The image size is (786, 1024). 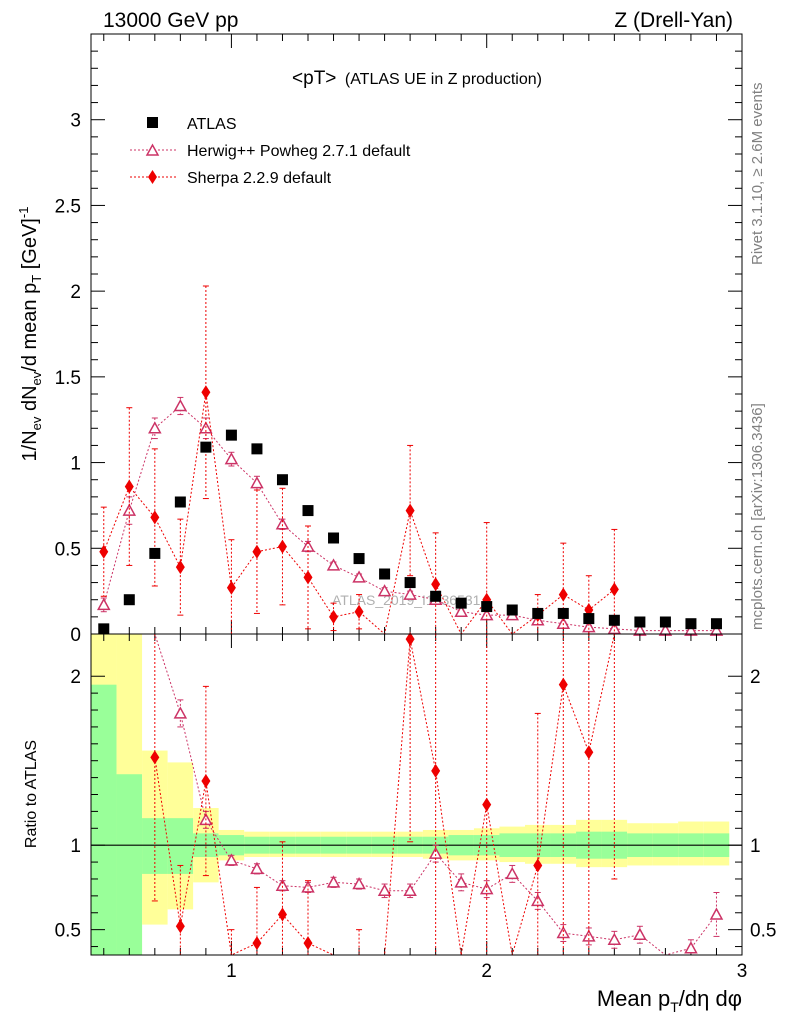 I want to click on plot-title: <pT> (ATLAS UE in Z production), so click(x=417, y=78).